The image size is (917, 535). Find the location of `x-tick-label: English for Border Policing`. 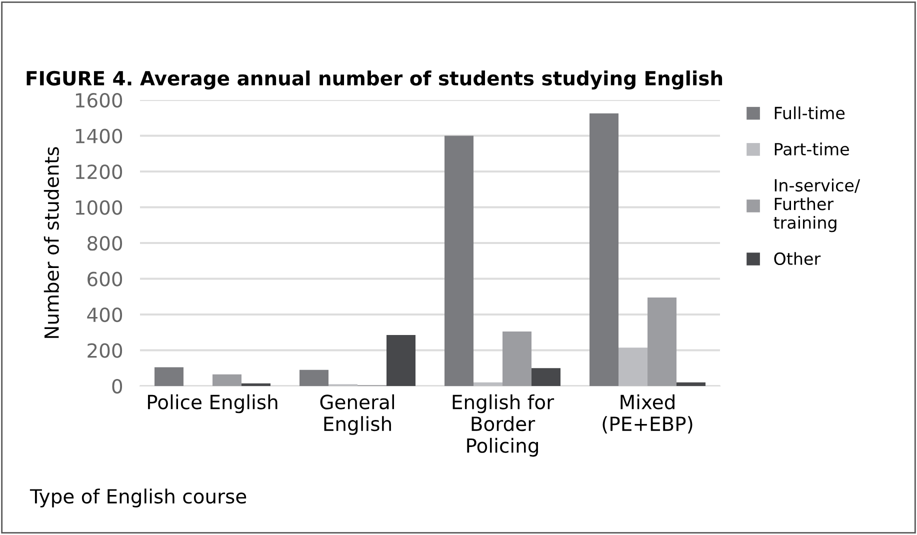

x-tick-label: English for Border Policing is located at coordinates (503, 425).